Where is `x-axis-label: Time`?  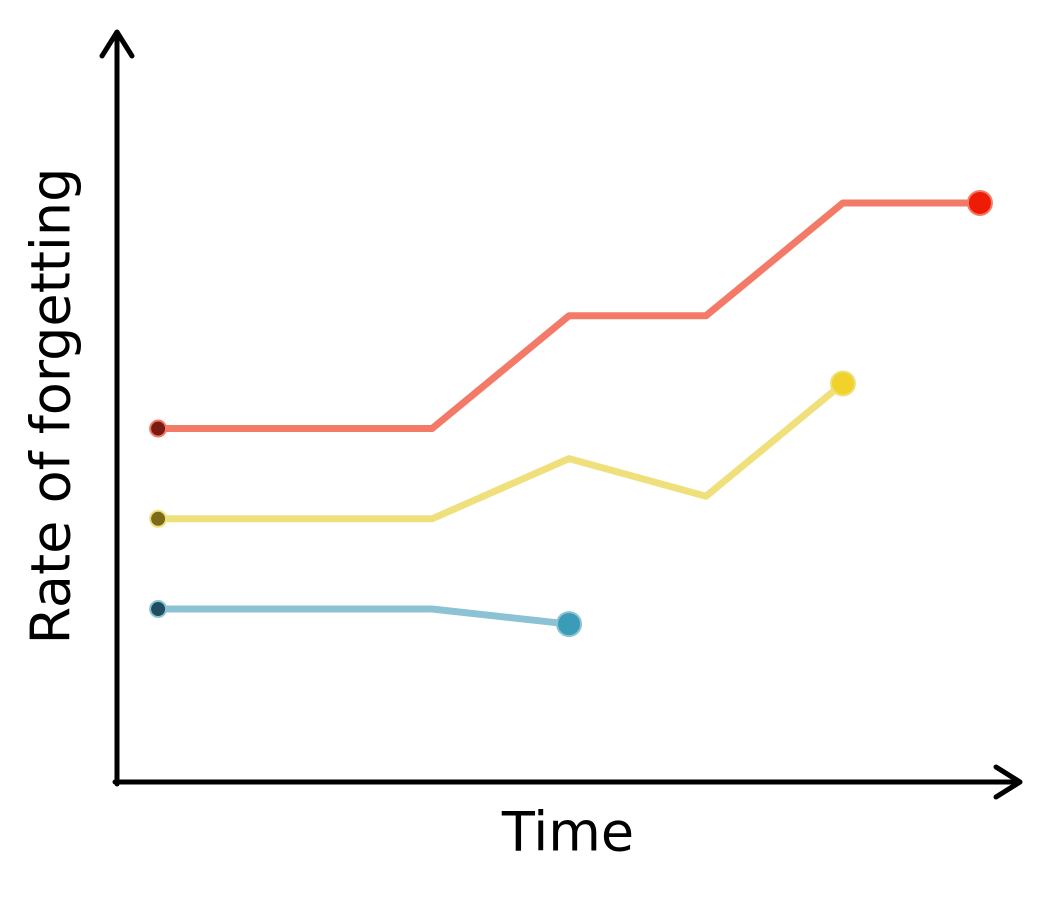 x-axis-label: Time is located at coordinates (567, 832).